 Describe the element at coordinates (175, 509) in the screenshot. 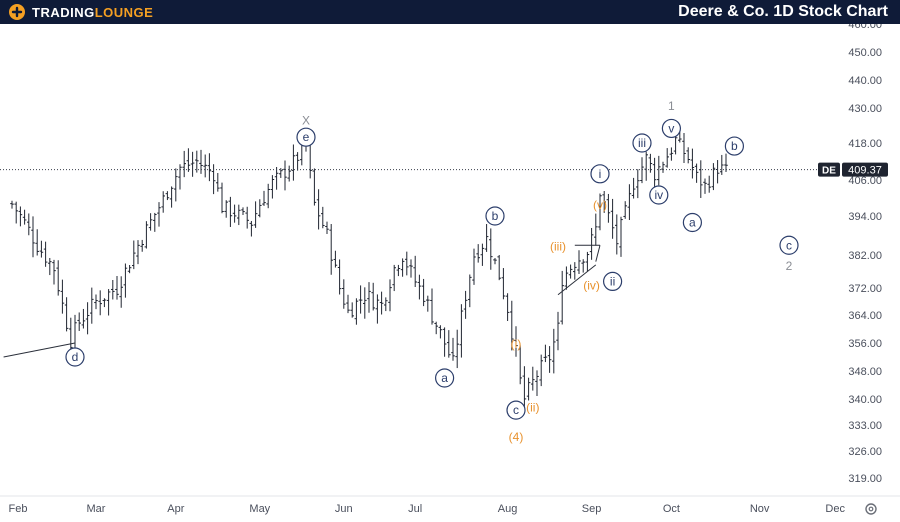

I see `x-tick-label: Apr` at that location.